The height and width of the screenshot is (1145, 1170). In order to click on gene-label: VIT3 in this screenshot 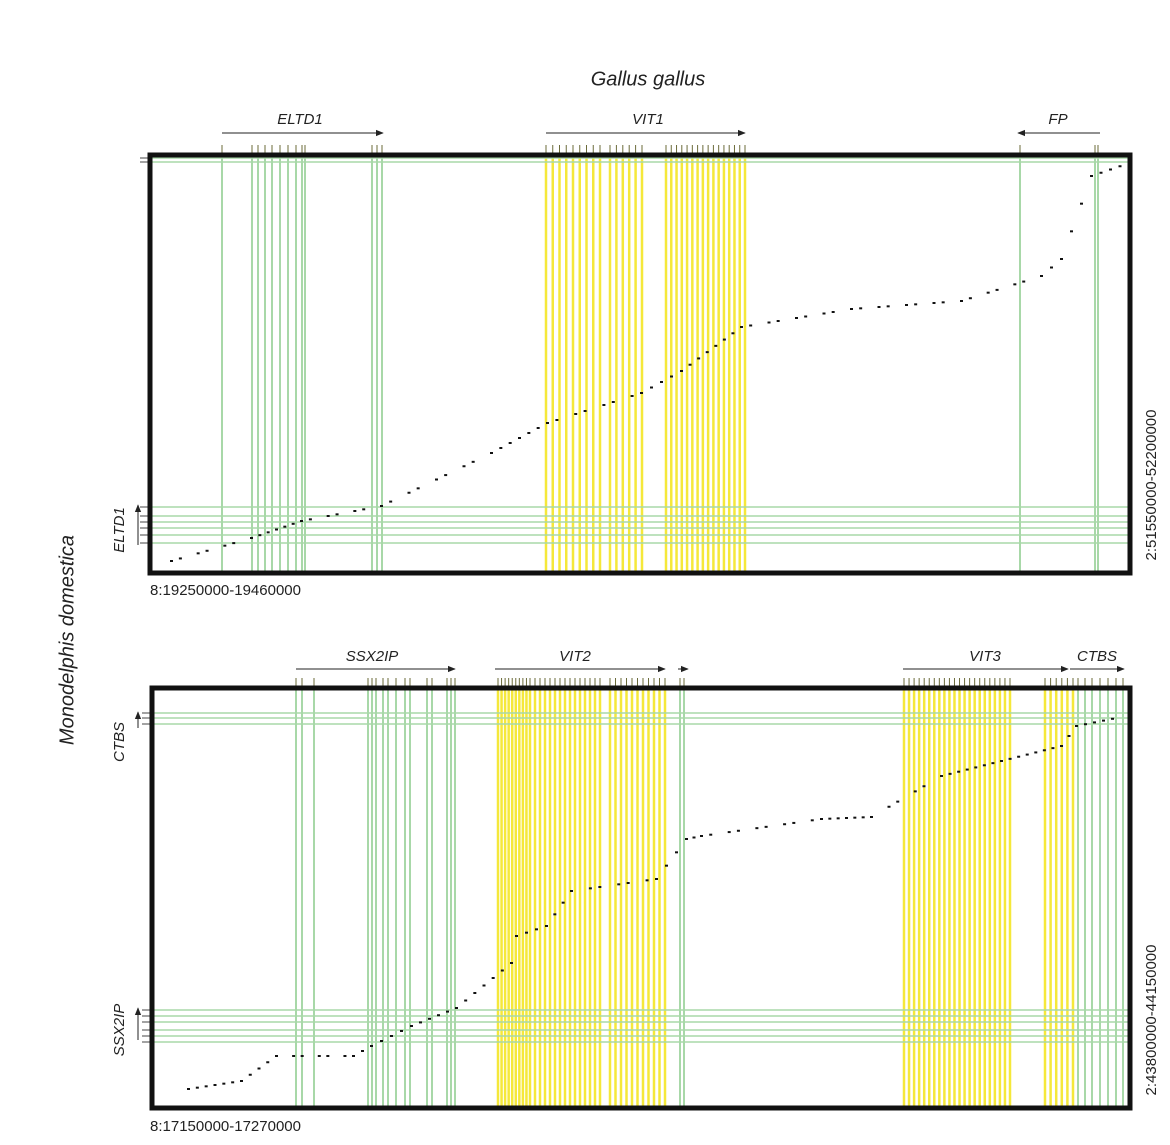, I will do `click(985, 656)`.